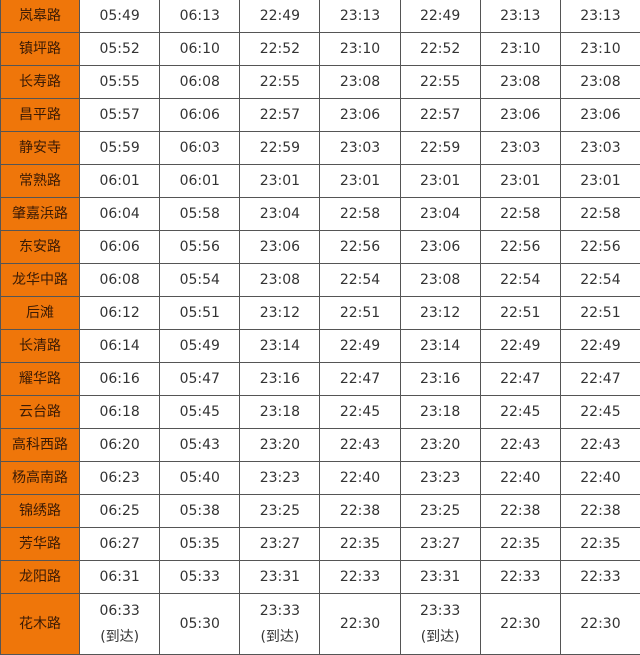  I want to click on time-cell: 05:58, so click(200, 214).